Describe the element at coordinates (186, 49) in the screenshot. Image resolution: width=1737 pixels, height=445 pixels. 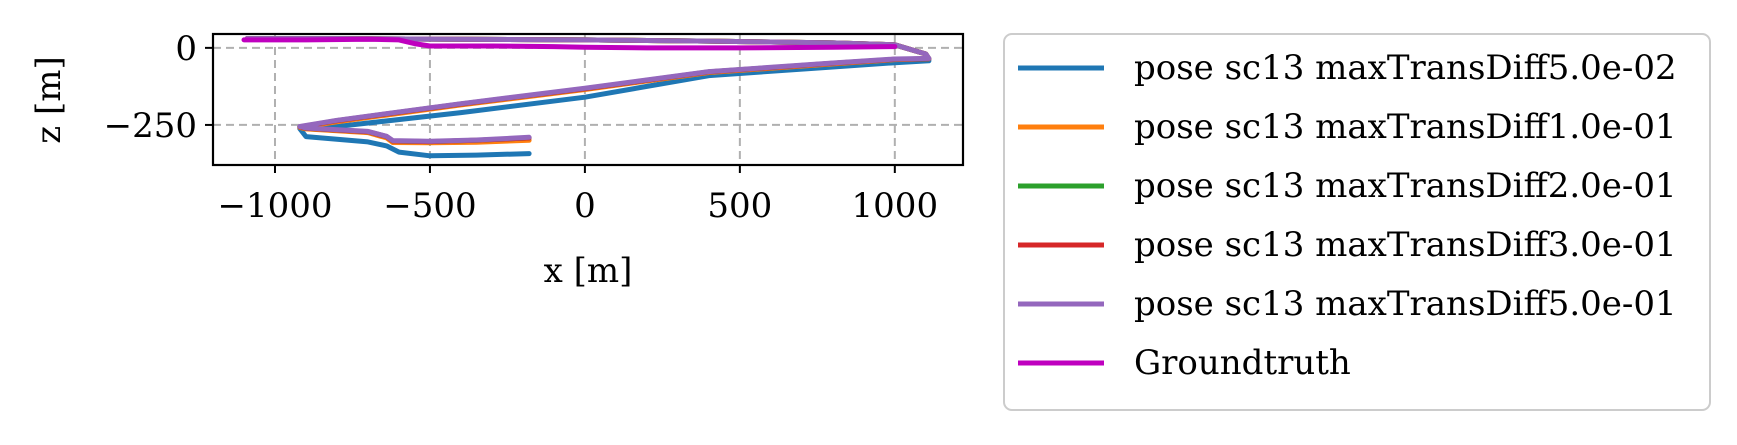
I see `y-tick-label: 0` at that location.